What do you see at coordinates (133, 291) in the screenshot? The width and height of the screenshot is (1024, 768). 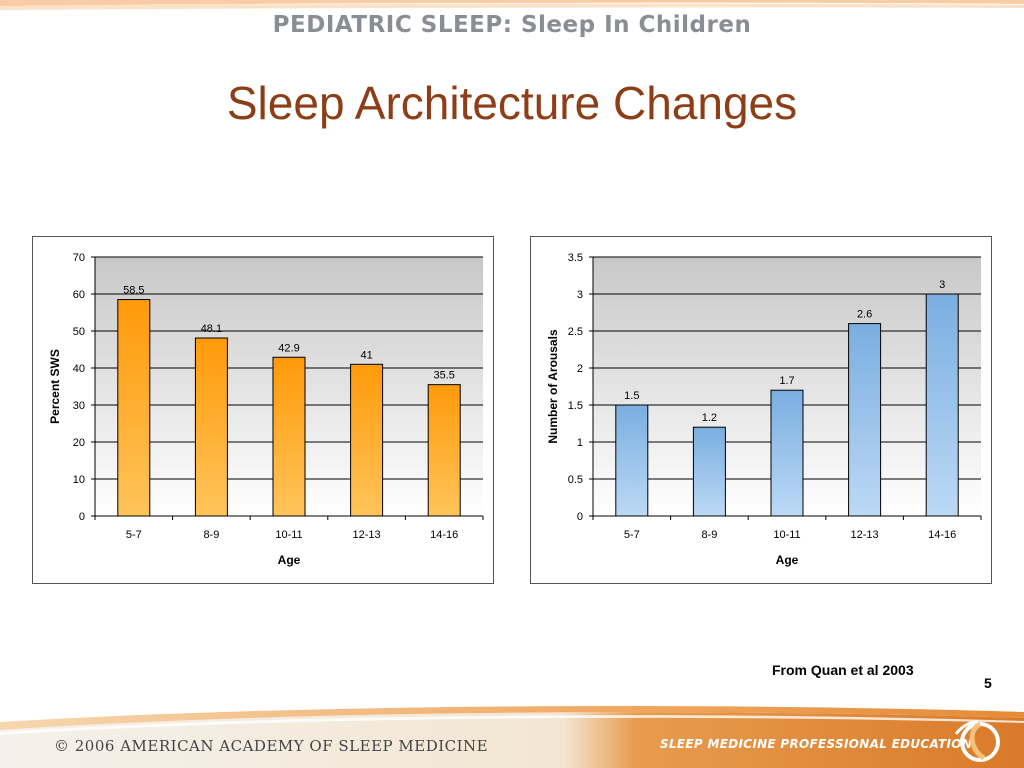 I see `data-label: 58.5` at bounding box center [133, 291].